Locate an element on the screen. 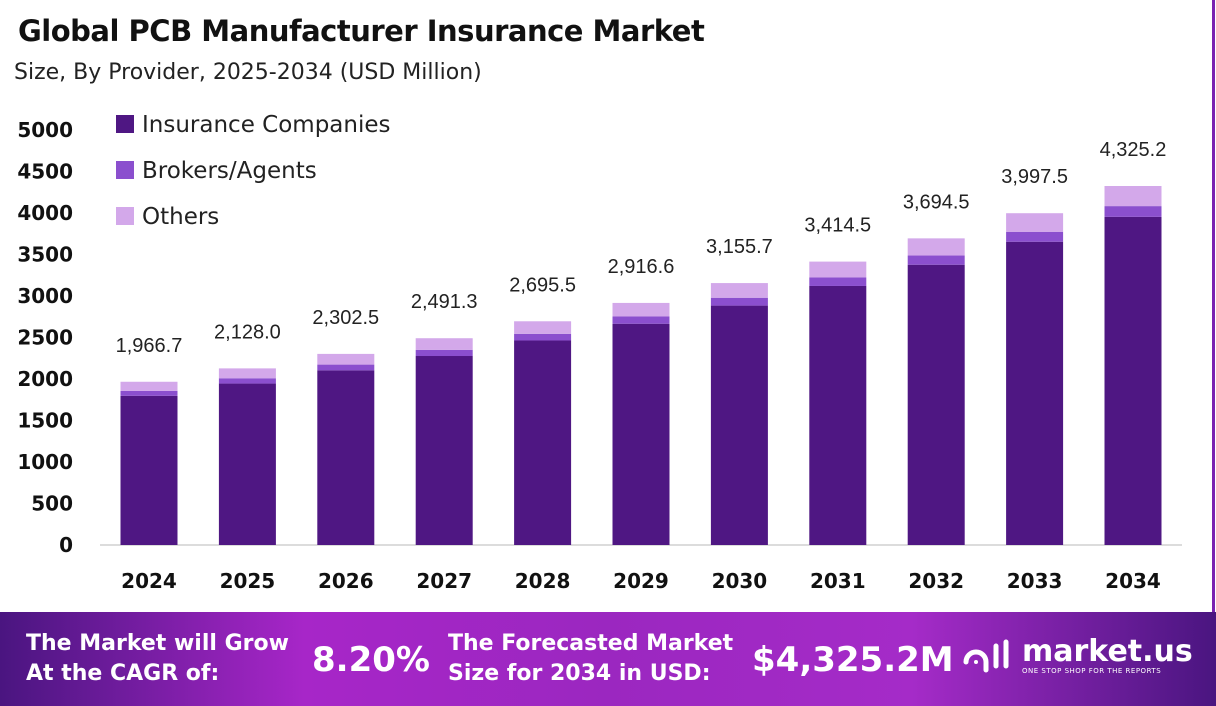  x-tick-label: 2032 is located at coordinates (936, 581).